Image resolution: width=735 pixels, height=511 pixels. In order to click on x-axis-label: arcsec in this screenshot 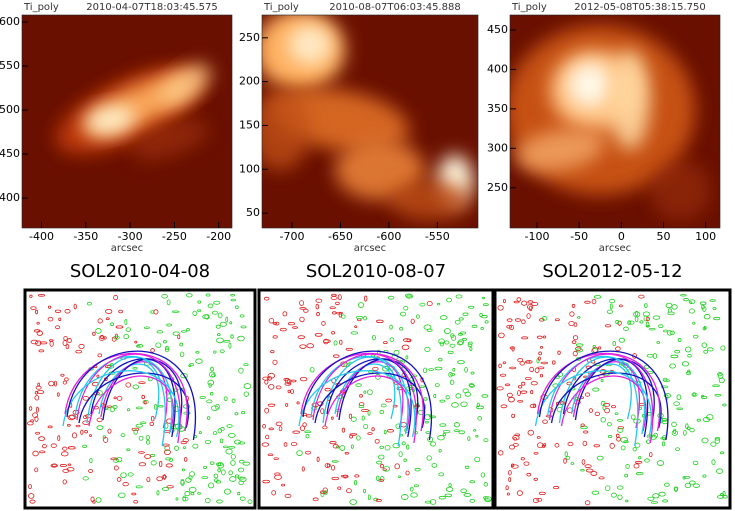, I will do `click(615, 248)`.